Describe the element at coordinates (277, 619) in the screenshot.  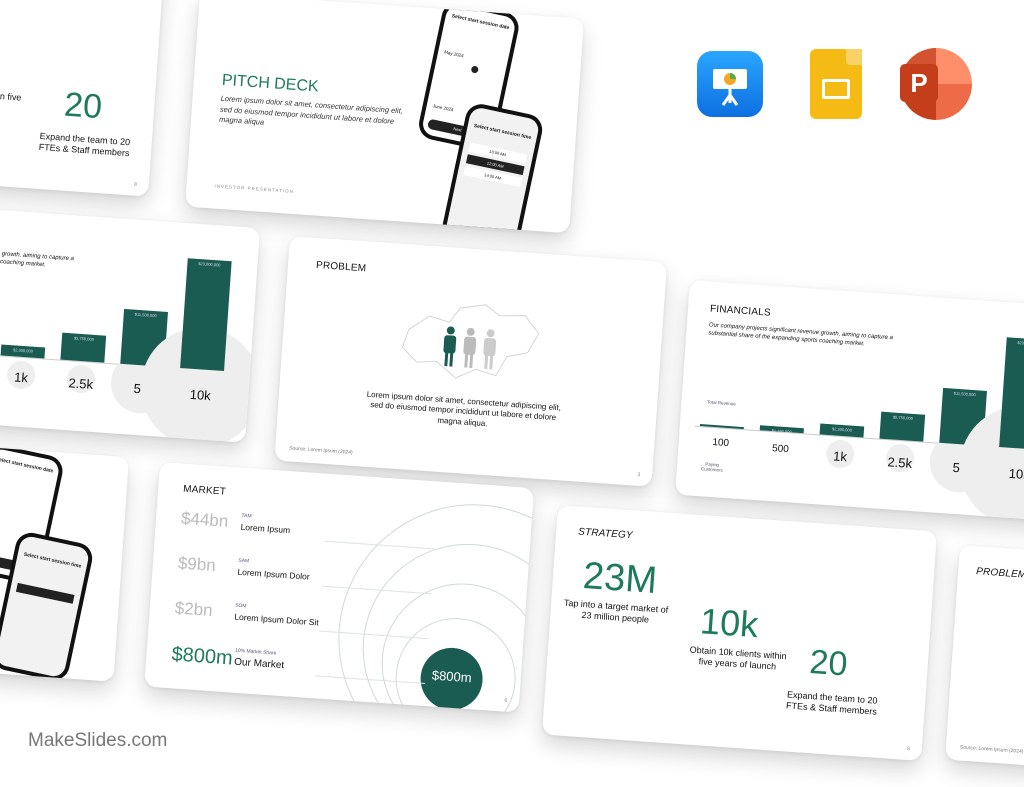
I see `market-label: Lorem Ipsum Dolor Sit` at that location.